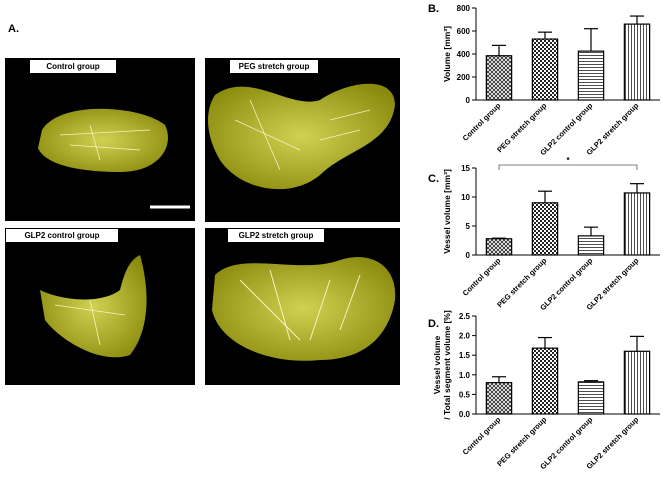 The image size is (664, 479). What do you see at coordinates (433, 179) in the screenshot?
I see `panel-label: C.` at bounding box center [433, 179].